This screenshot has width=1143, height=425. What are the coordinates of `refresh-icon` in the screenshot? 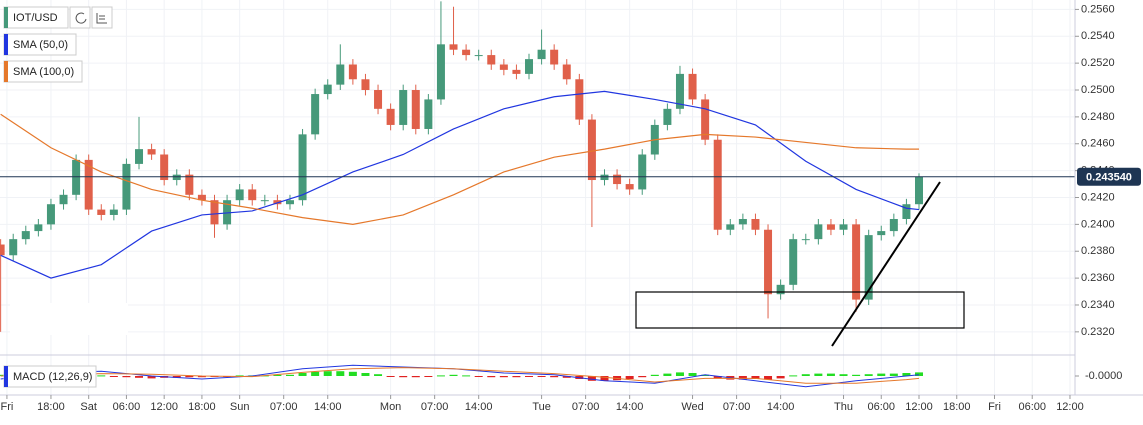 It's located at (81, 18).